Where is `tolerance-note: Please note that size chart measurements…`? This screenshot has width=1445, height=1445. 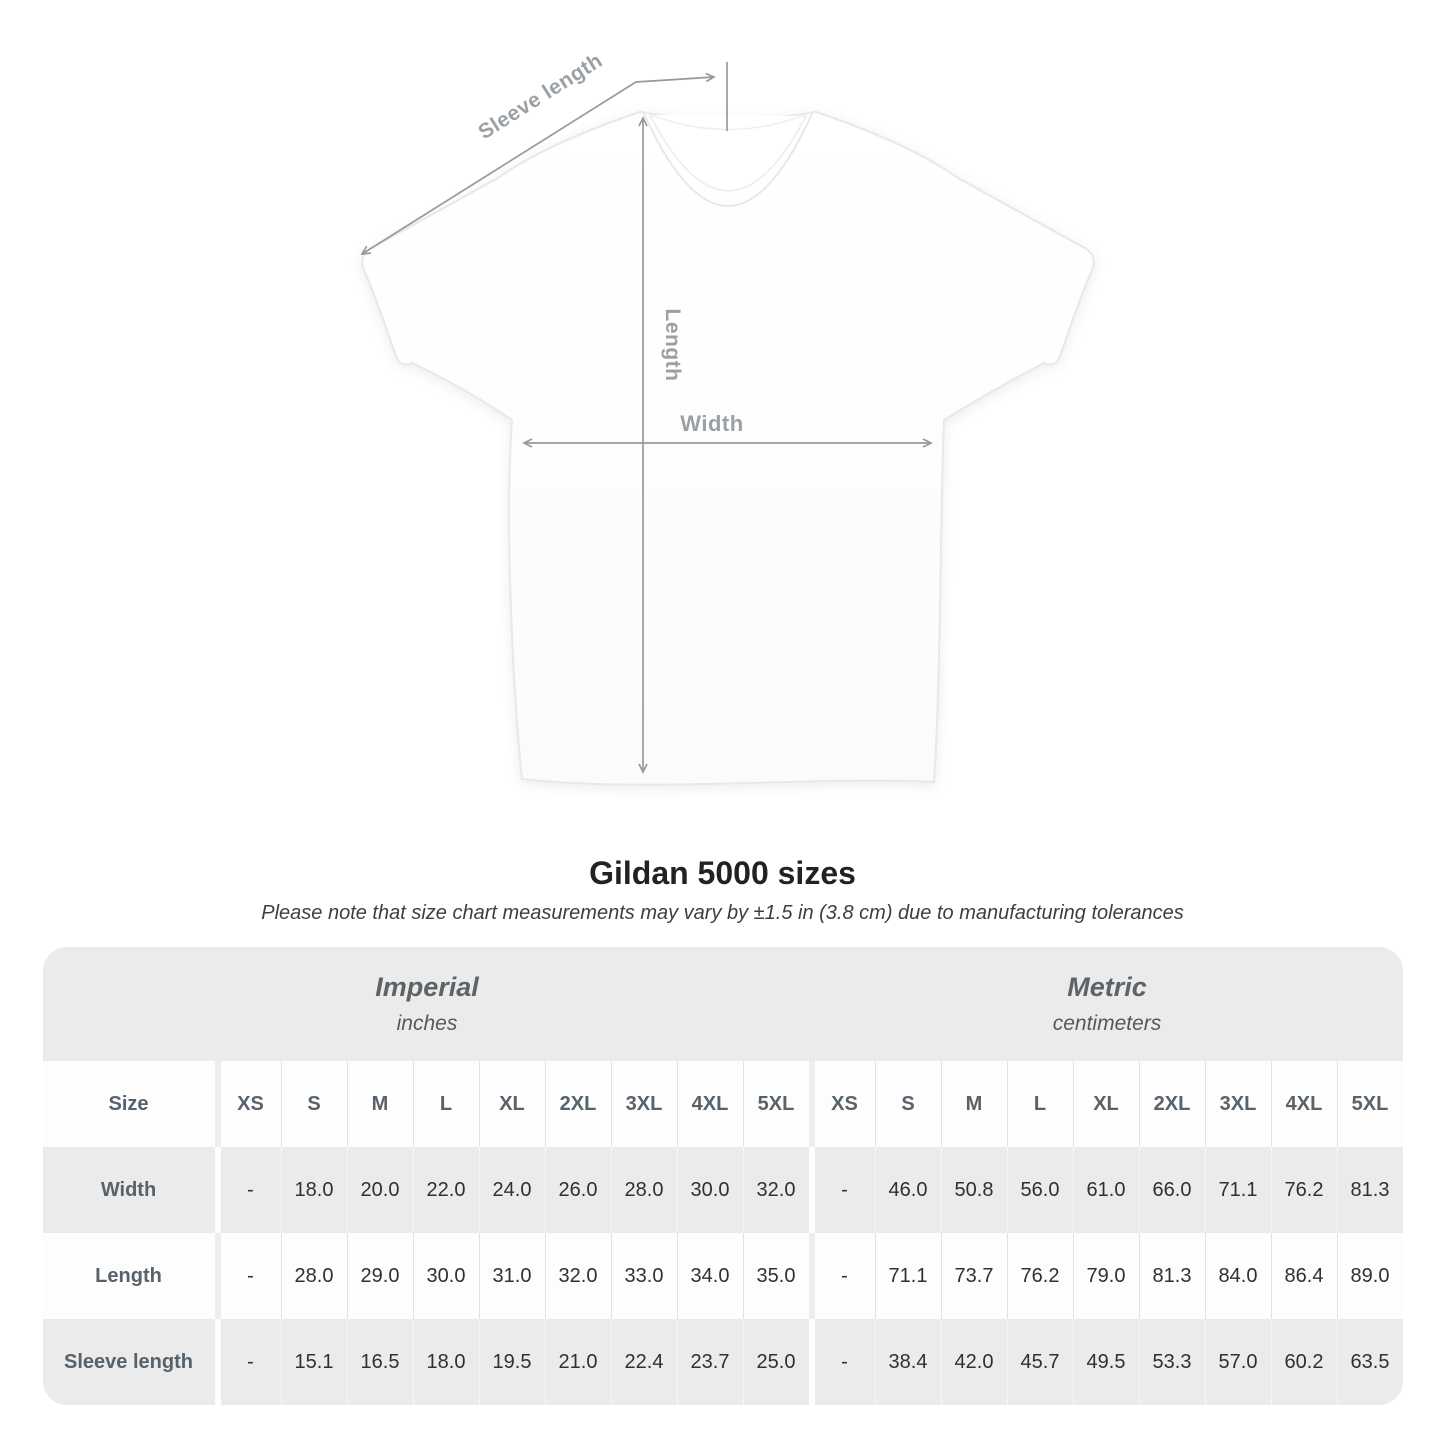
tolerance-note: Please note that size chart measurements… is located at coordinates (722, 913).